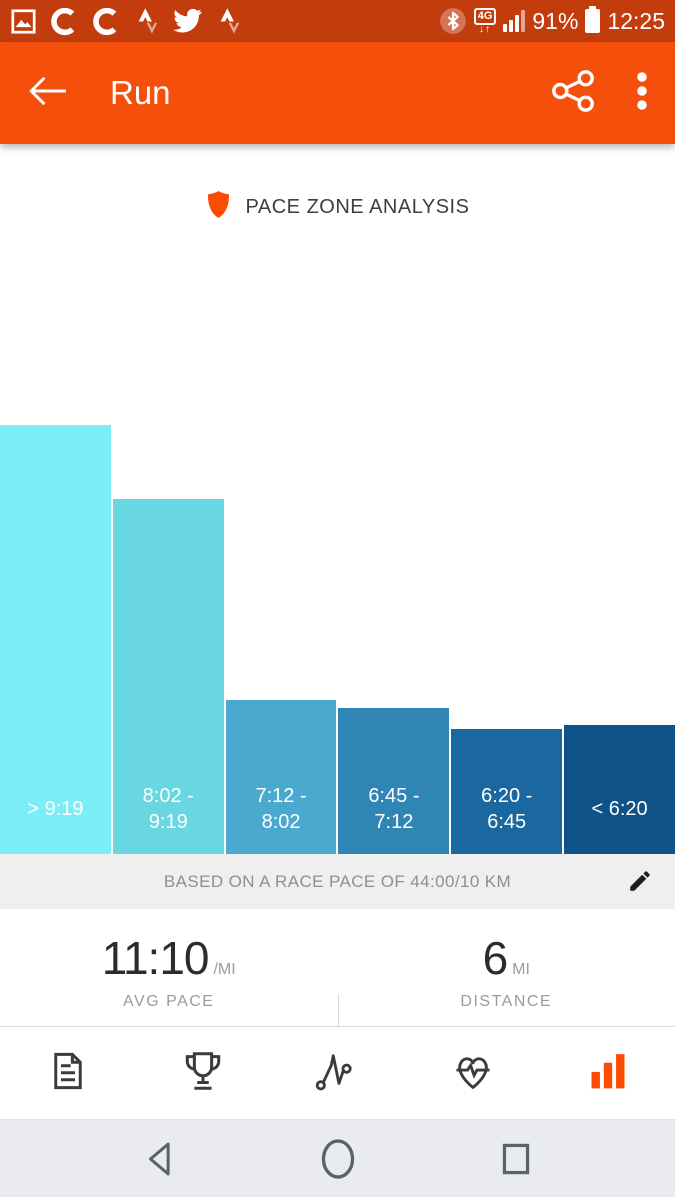  Describe the element at coordinates (337, 21) in the screenshot. I see `status-bar: 4G ↓↑ 91% 12:25` at that location.